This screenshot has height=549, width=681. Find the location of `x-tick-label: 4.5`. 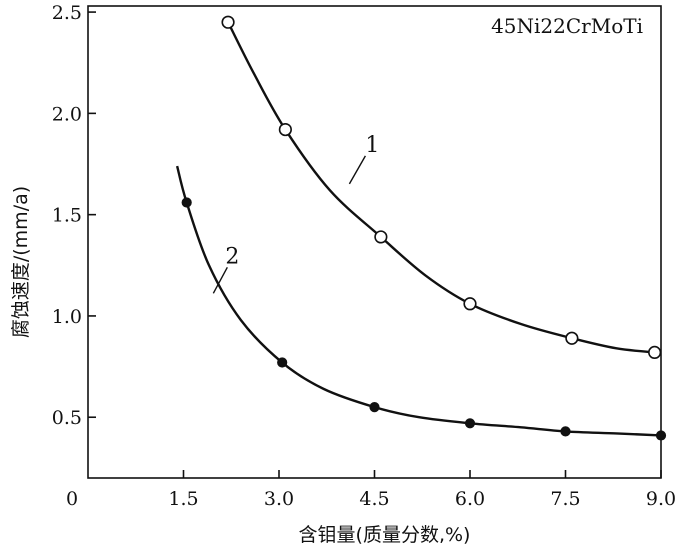

x-tick-label: 4.5 is located at coordinates (374, 499).